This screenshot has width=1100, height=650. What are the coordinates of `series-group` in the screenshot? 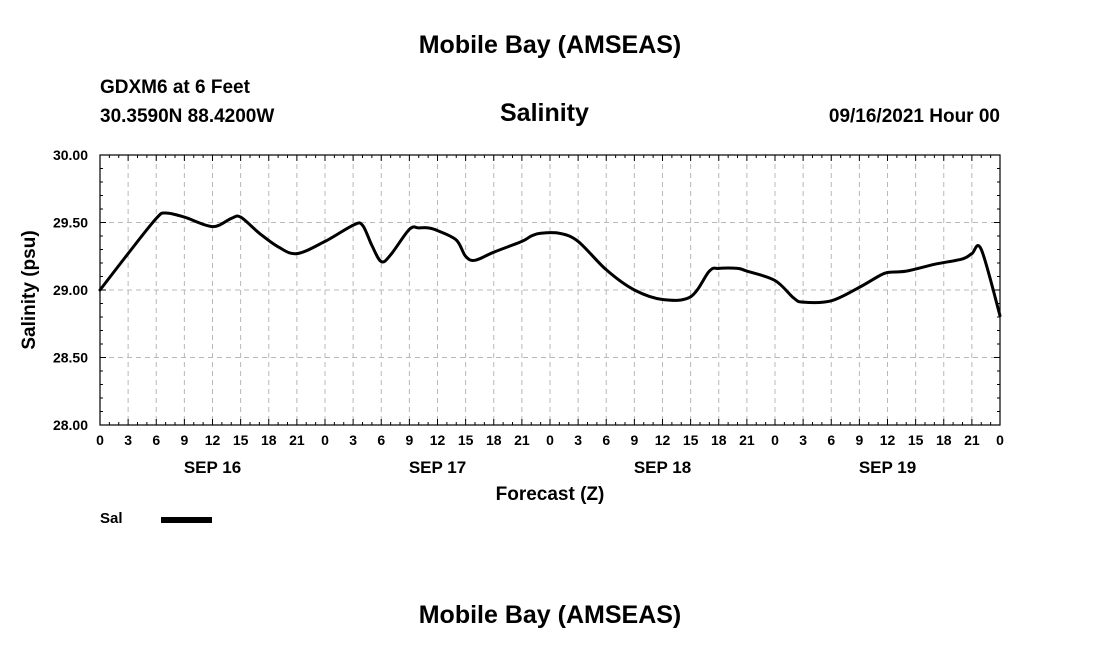 It's located at (550, 264).